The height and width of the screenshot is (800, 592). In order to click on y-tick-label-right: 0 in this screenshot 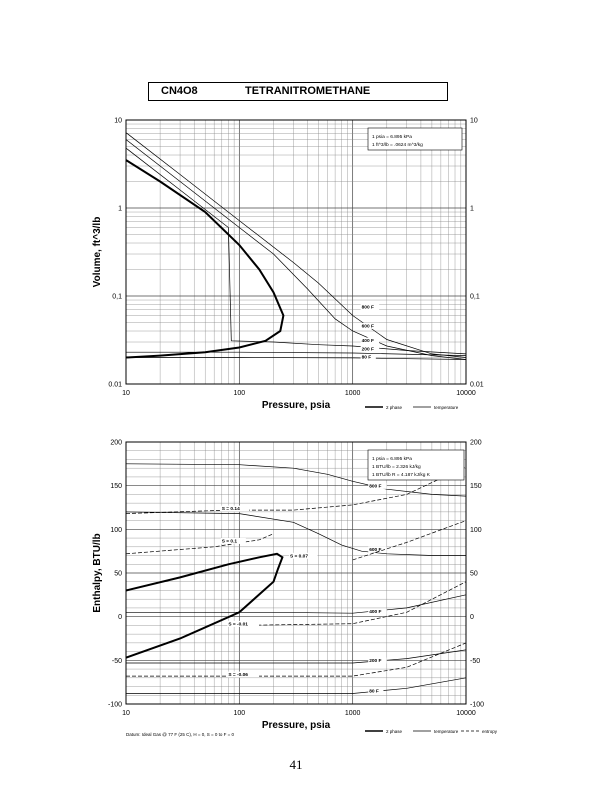, I will do `click(472, 617)`.